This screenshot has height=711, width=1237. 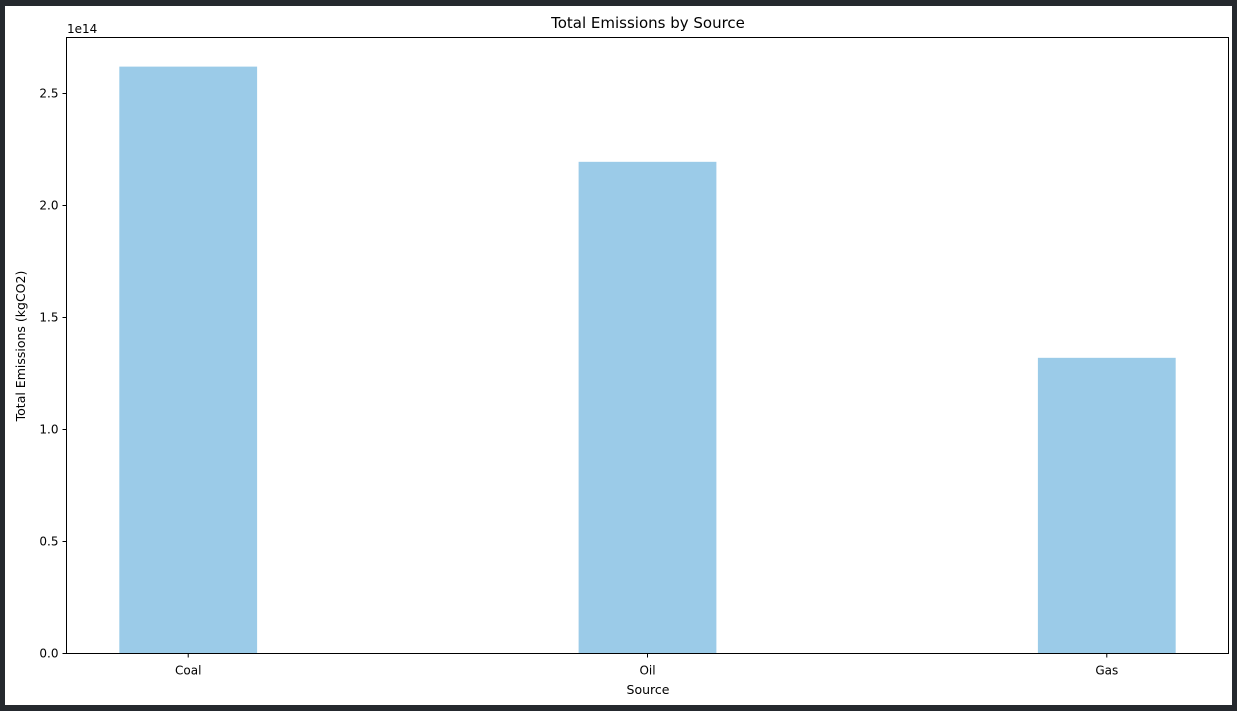 I want to click on y-tick-label: 1.5, so click(x=48, y=318).